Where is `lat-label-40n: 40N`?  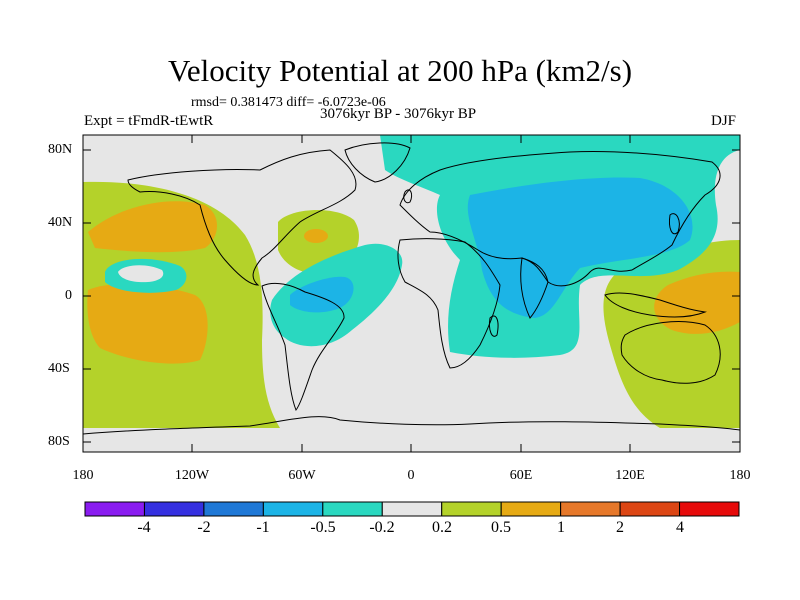
lat-label-40n: 40N is located at coordinates (60, 222).